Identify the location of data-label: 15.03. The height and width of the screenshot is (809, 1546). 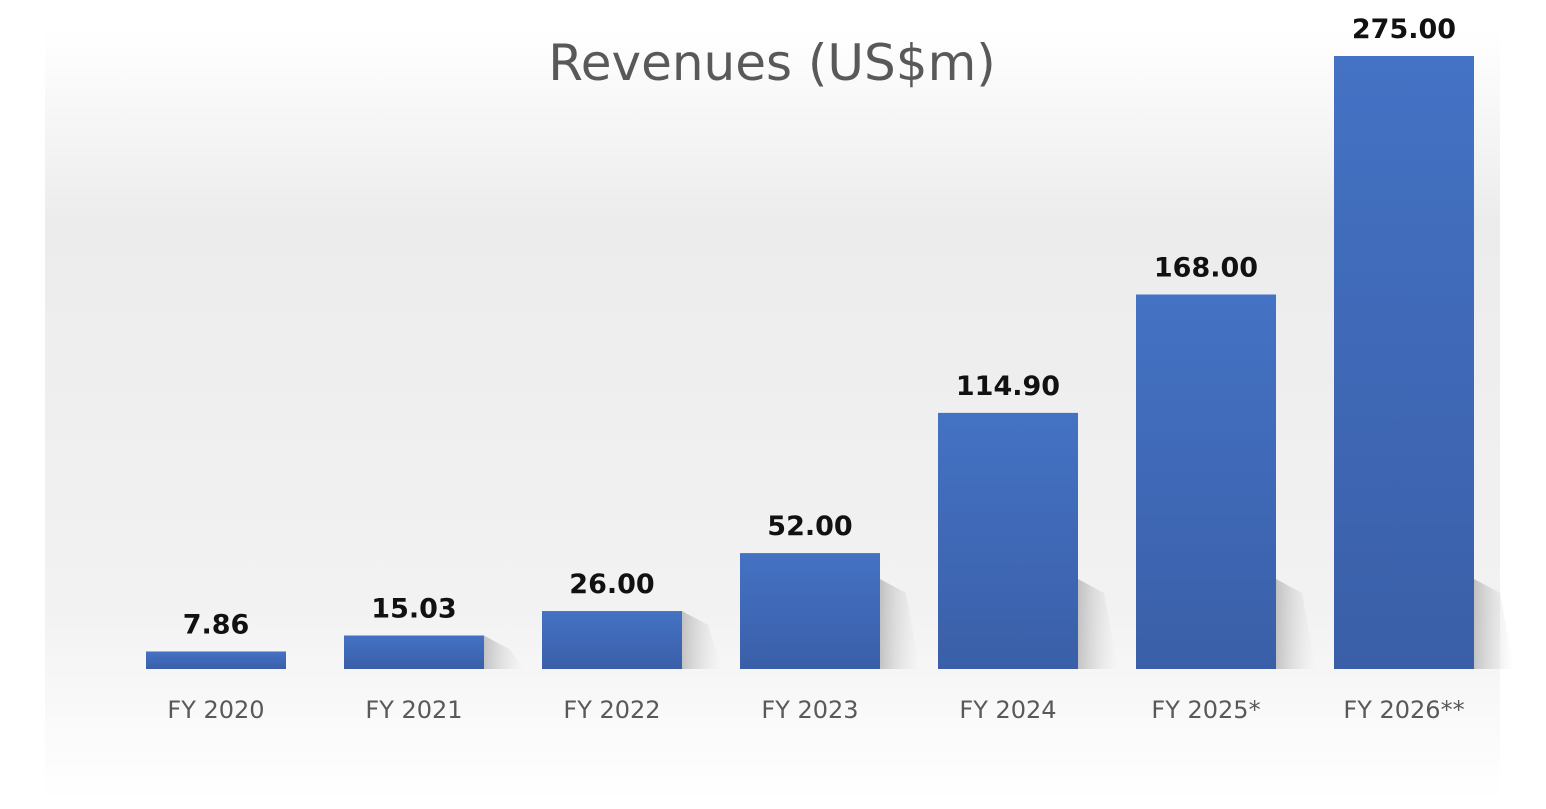
(413, 608).